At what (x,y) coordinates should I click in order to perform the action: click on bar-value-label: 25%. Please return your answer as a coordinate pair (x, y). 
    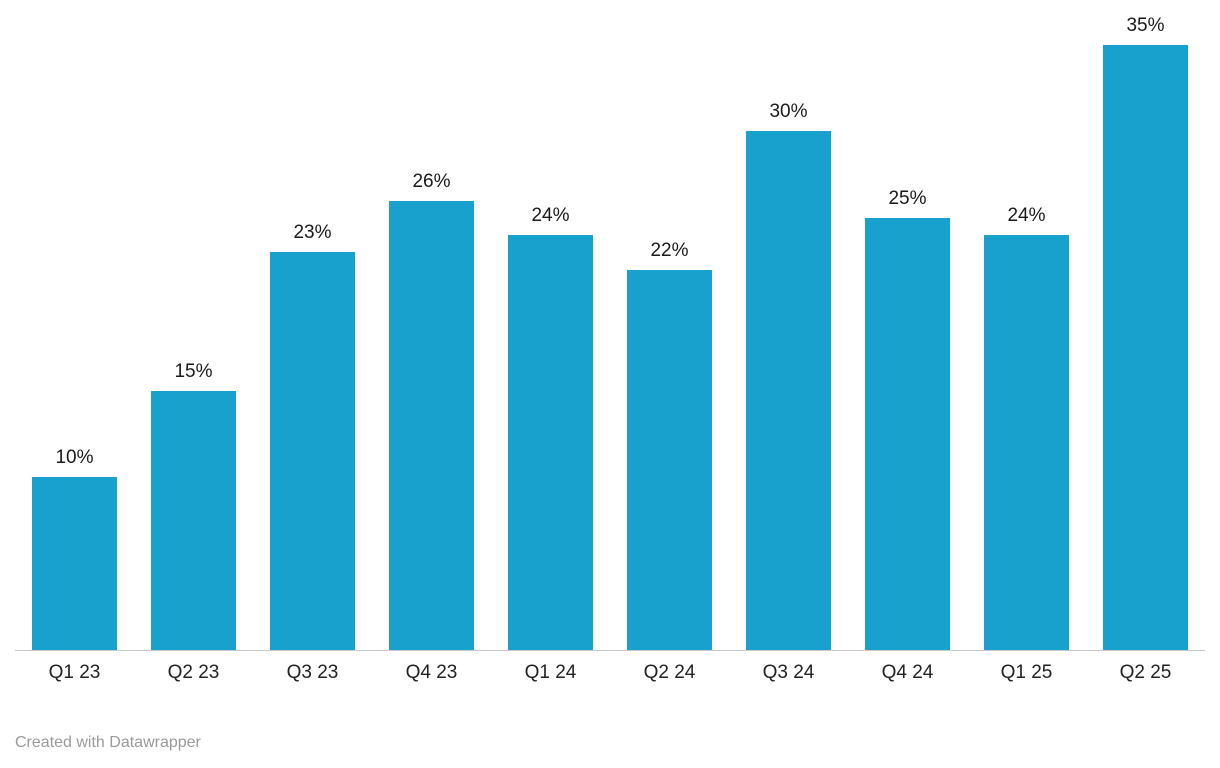
    Looking at the image, I should click on (907, 198).